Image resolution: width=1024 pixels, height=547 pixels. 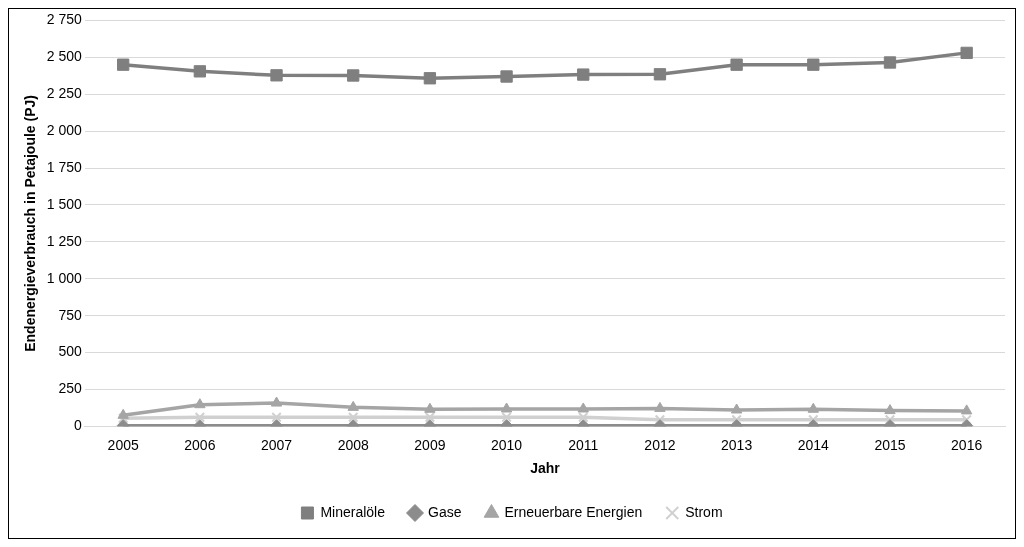 I want to click on x-tick-label: 2007, so click(x=276, y=444).